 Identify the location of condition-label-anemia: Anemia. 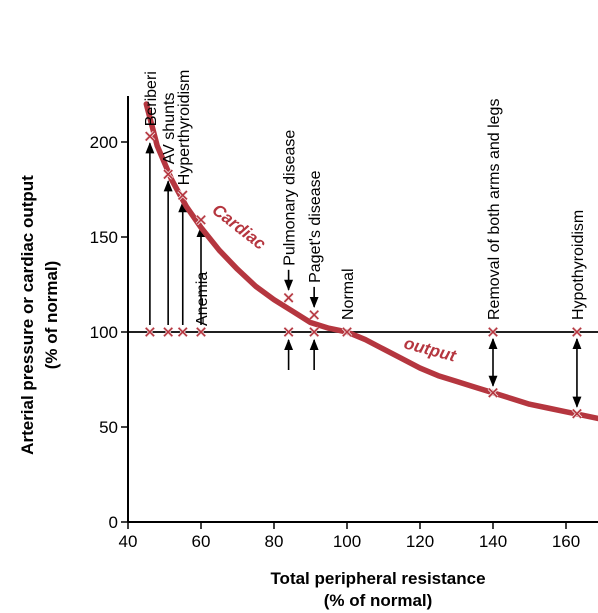
(202, 299).